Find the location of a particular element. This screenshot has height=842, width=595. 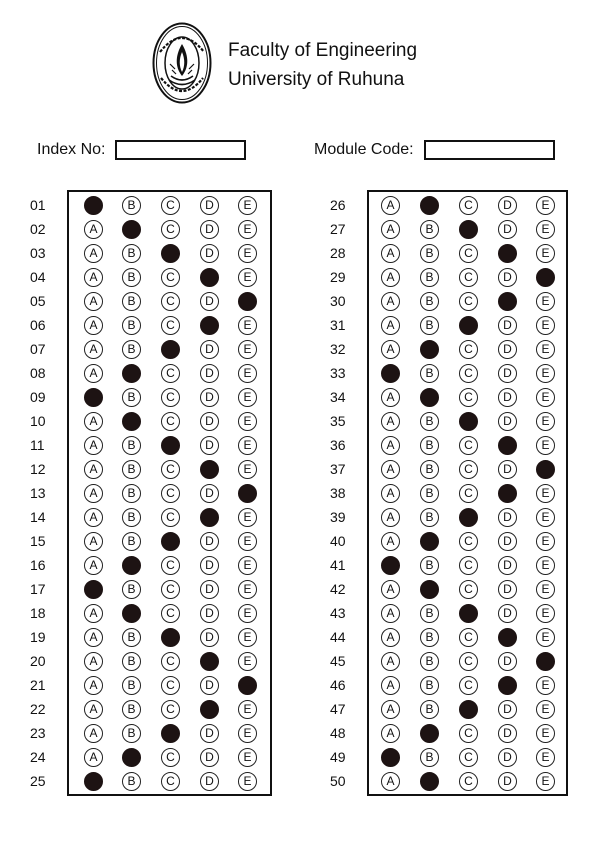

index-number-field is located at coordinates (180, 150).